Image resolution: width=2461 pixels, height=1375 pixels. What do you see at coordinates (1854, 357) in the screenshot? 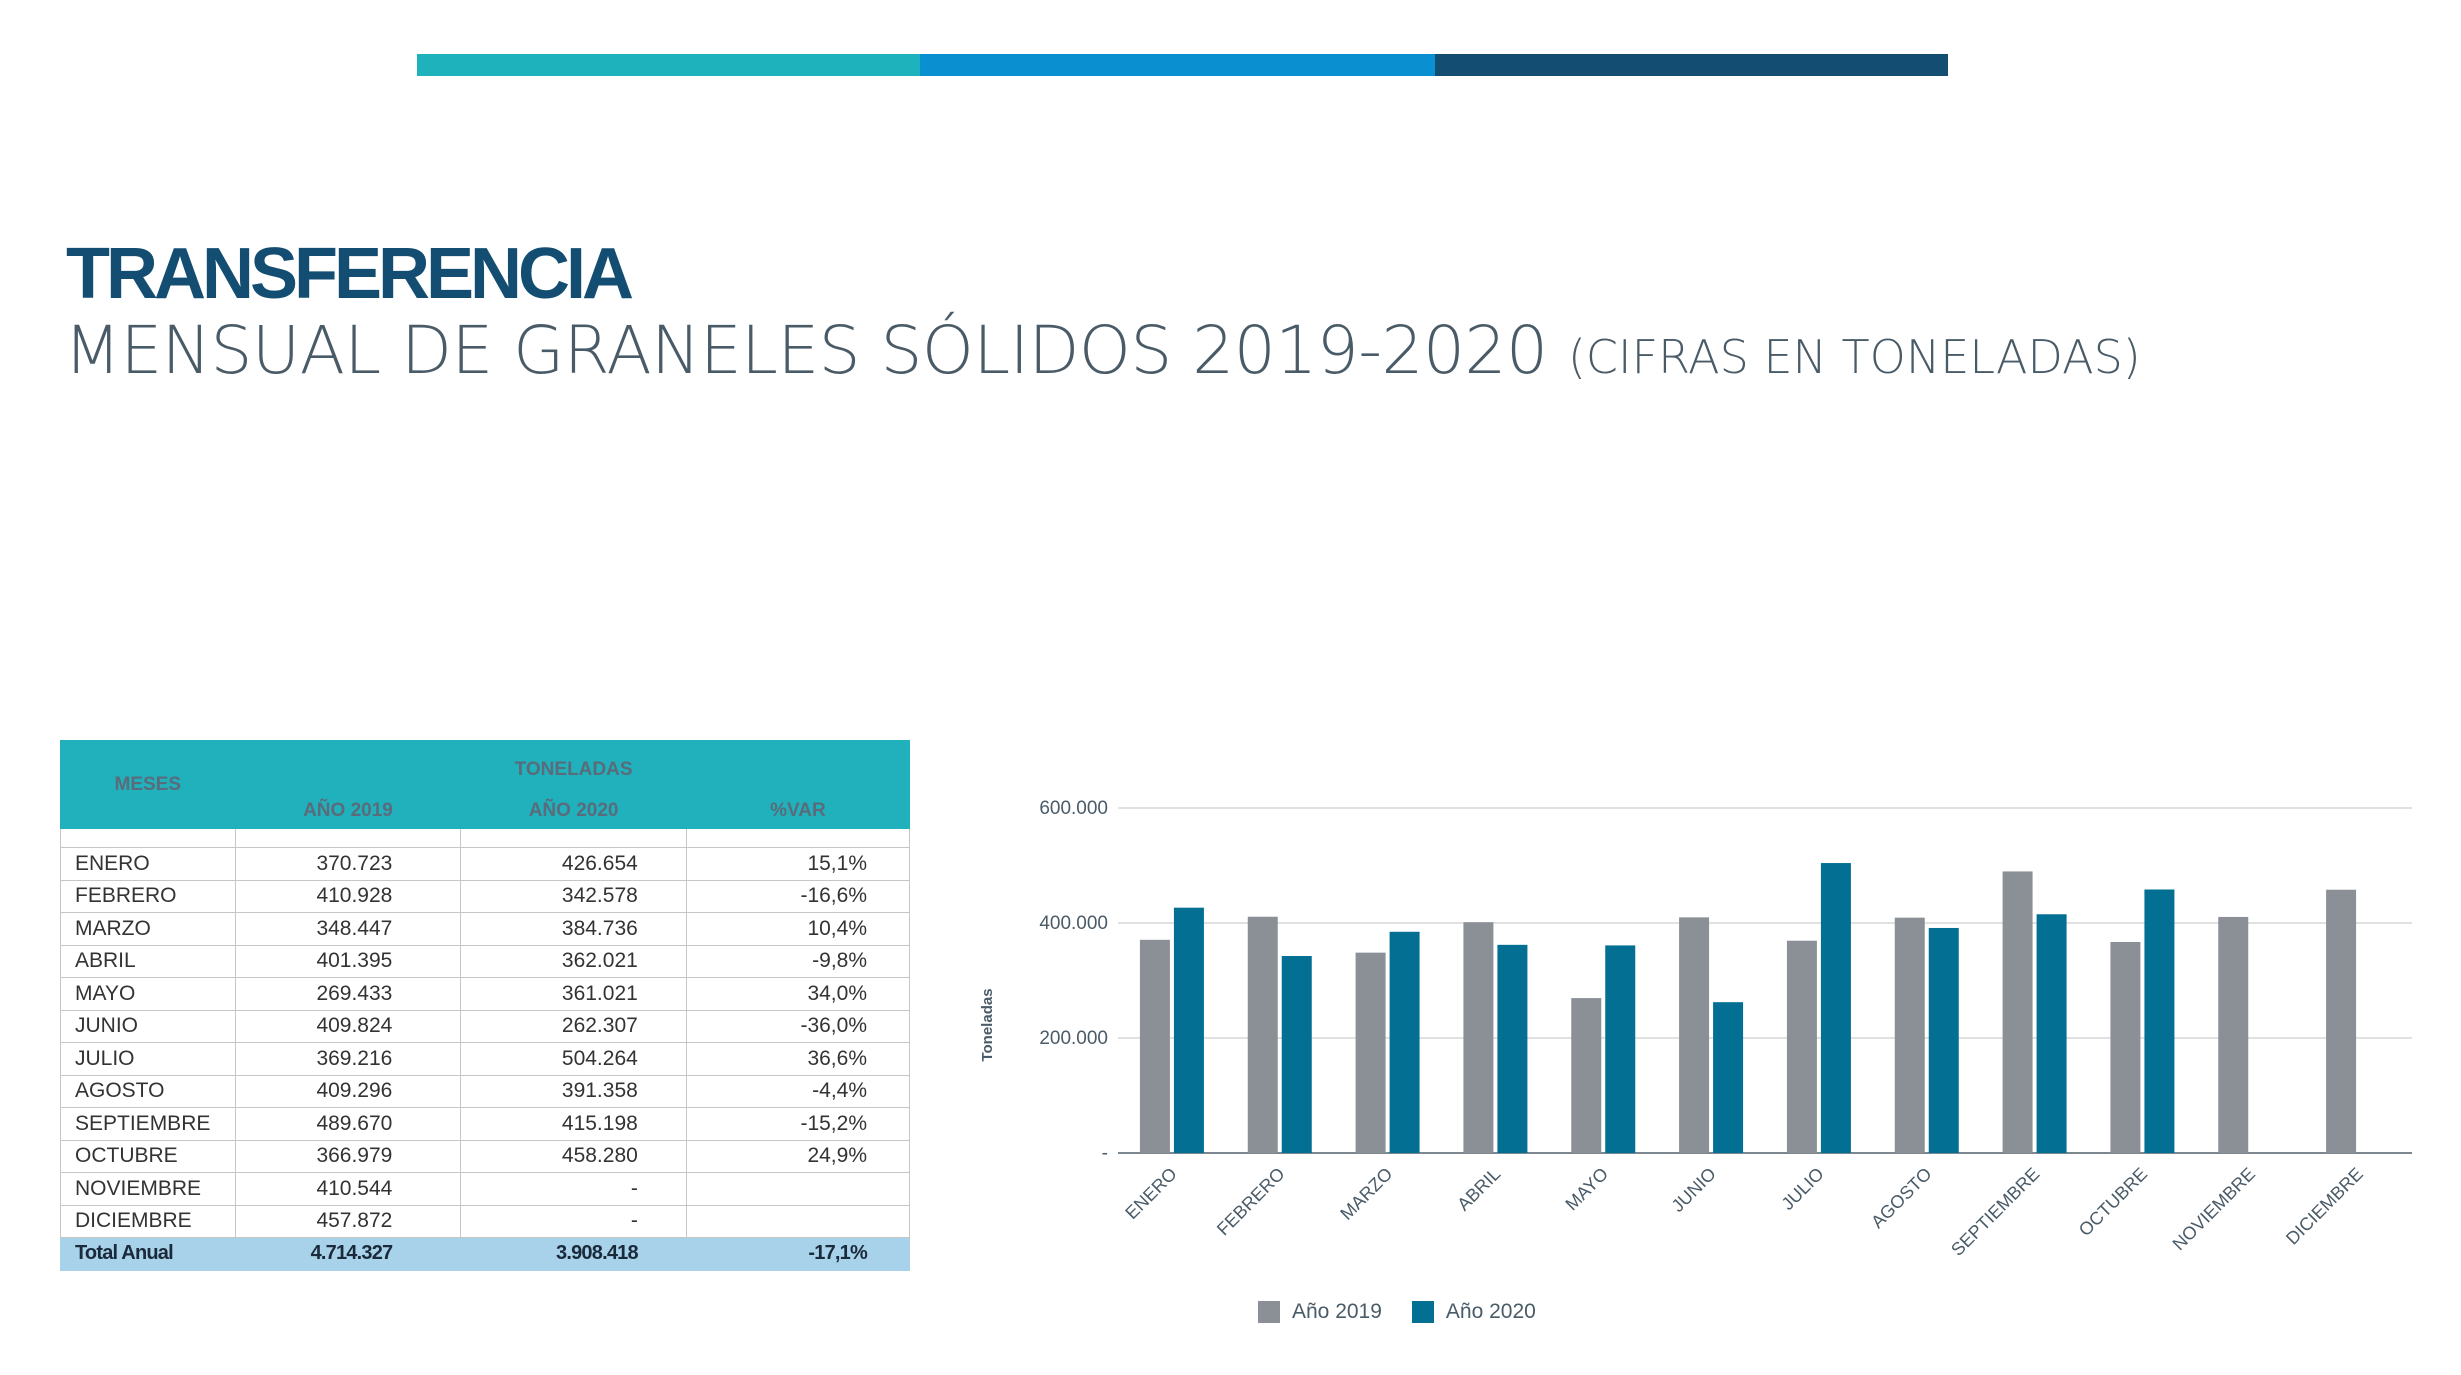
I see `subtitle-note: (CIFRAS EN TONELADAS)` at bounding box center [1854, 357].